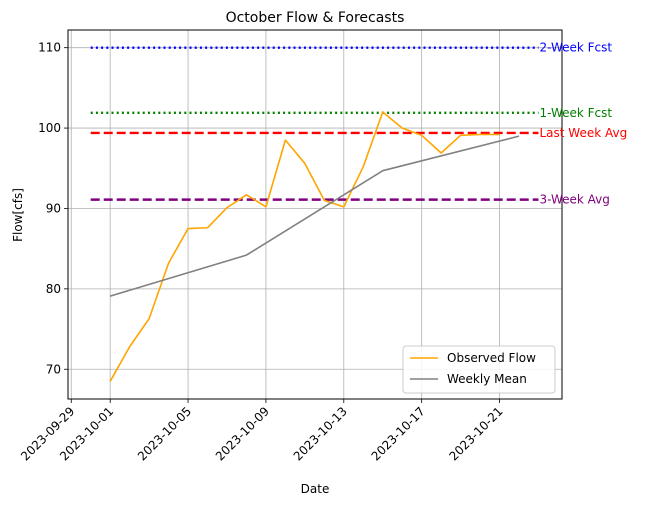 This screenshot has height=506, width=650. What do you see at coordinates (487, 379) in the screenshot?
I see `legend-label-weekly-mean: Weekly Mean` at bounding box center [487, 379].